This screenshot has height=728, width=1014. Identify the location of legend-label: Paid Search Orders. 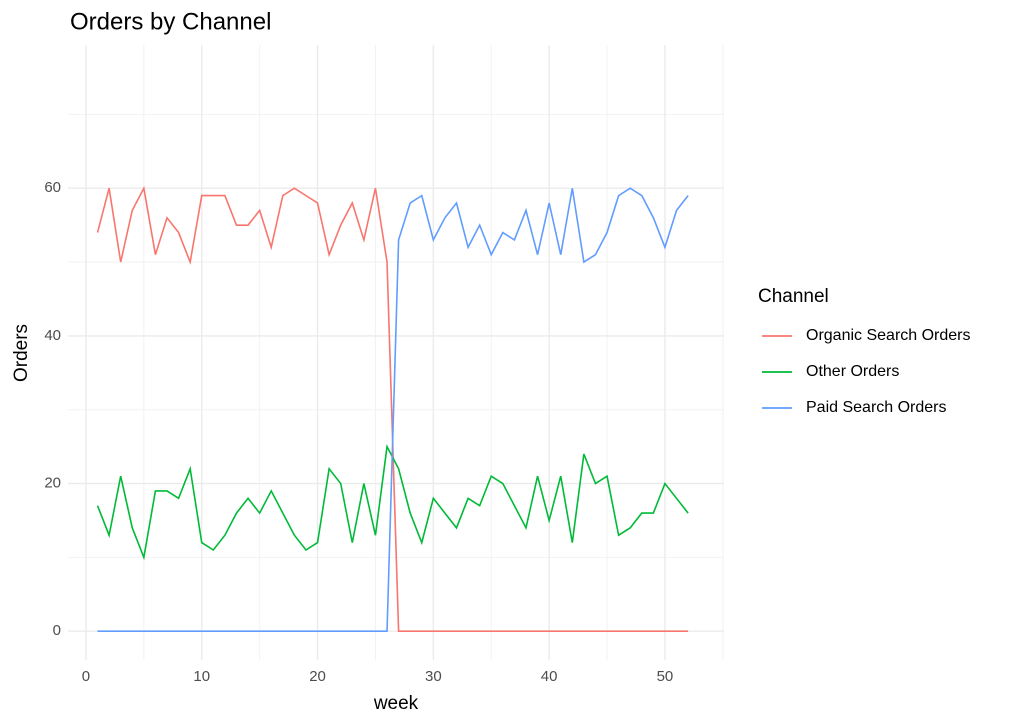
(876, 407).